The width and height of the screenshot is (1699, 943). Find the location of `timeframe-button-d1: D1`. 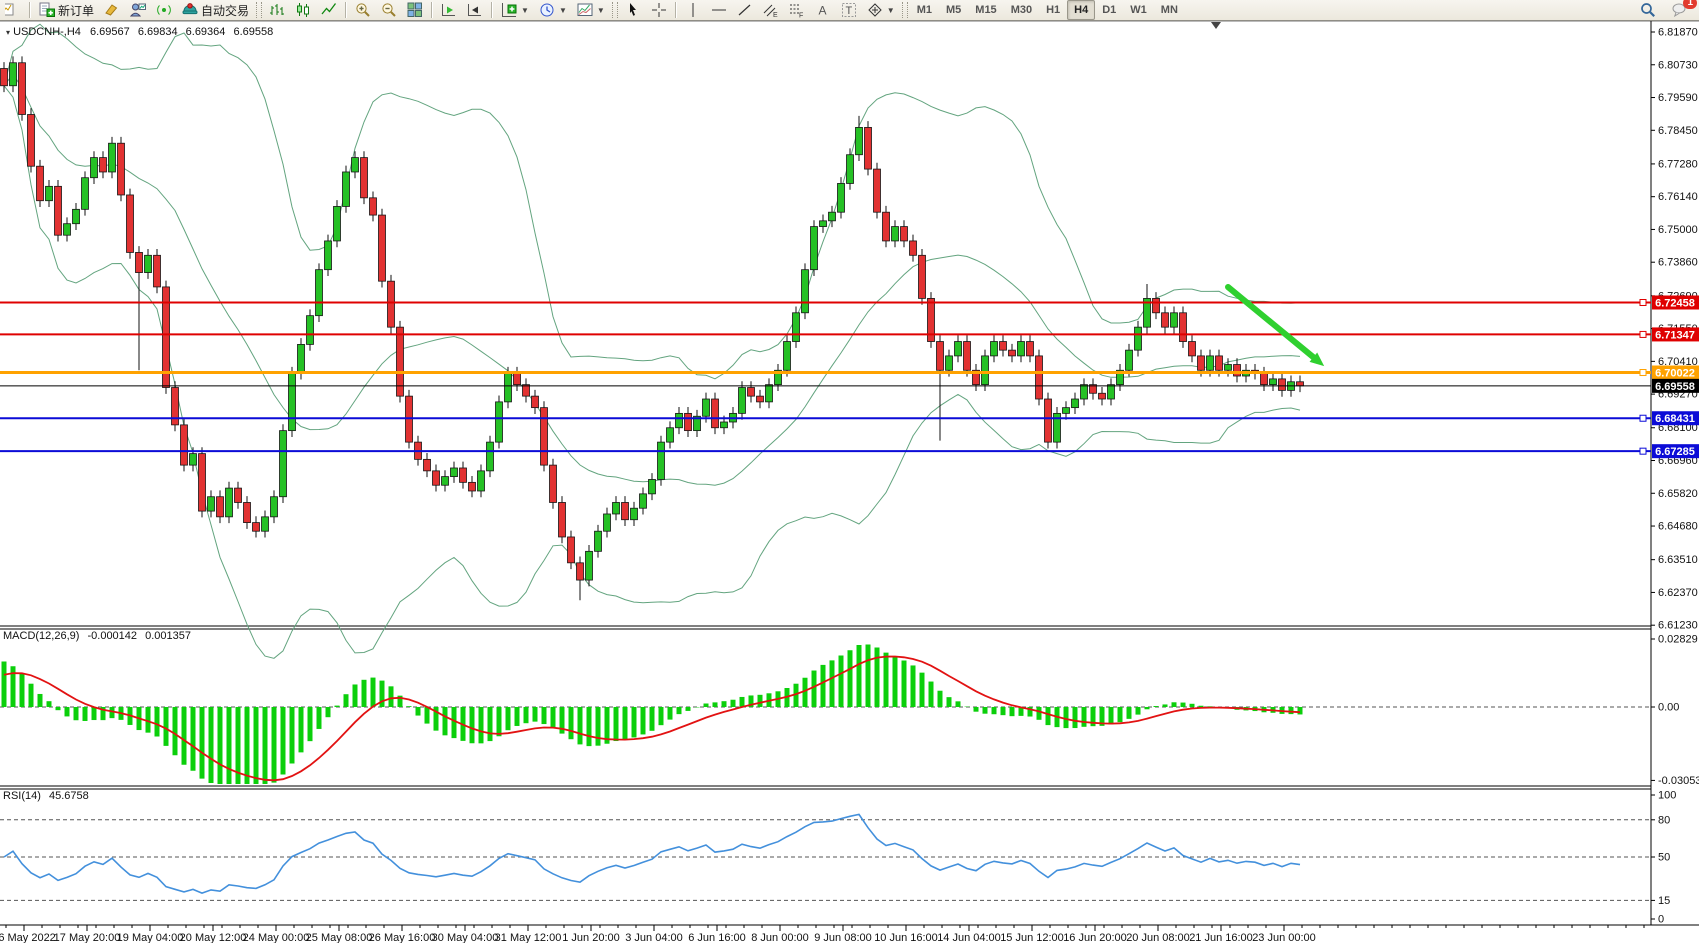

timeframe-button-d1: D1 is located at coordinates (1109, 10).